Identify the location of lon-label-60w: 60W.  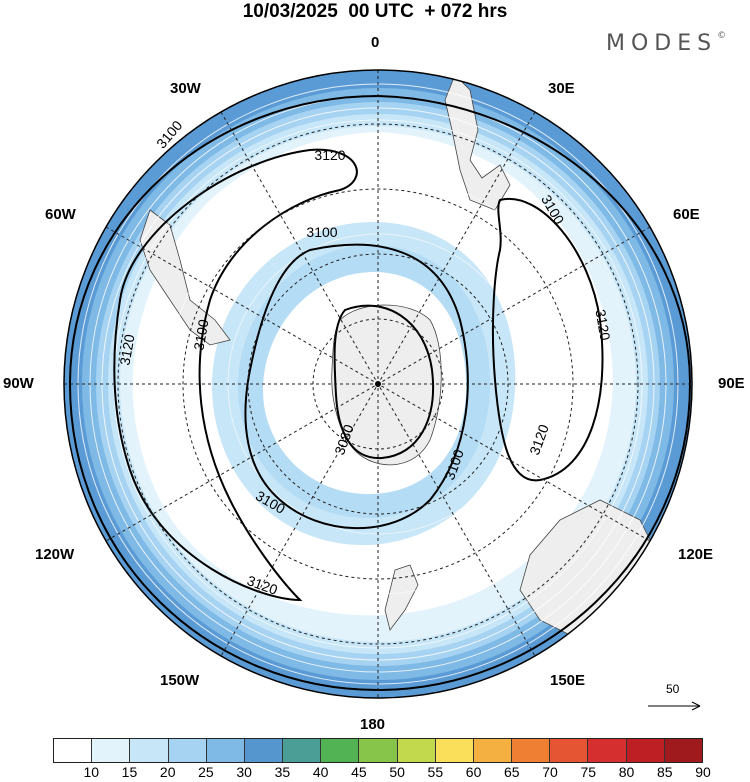
(60, 214).